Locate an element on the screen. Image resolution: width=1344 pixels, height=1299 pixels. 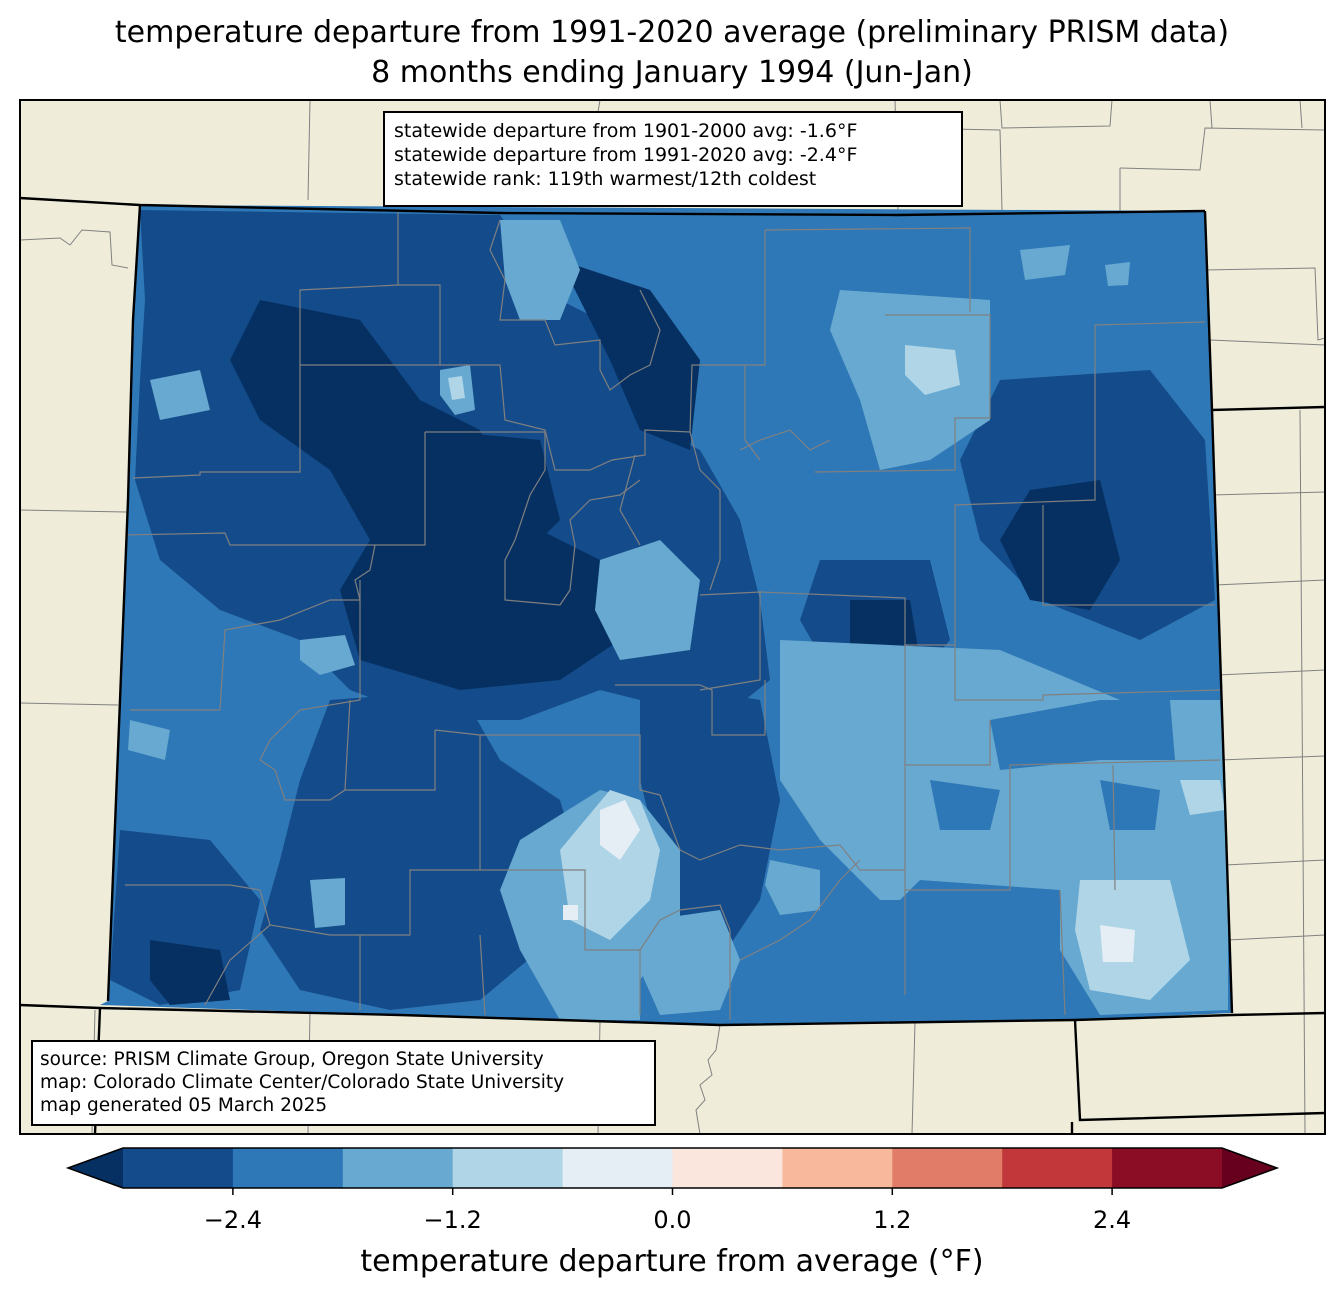
colorbar-tick-label: 2.4 is located at coordinates (1112, 1220).